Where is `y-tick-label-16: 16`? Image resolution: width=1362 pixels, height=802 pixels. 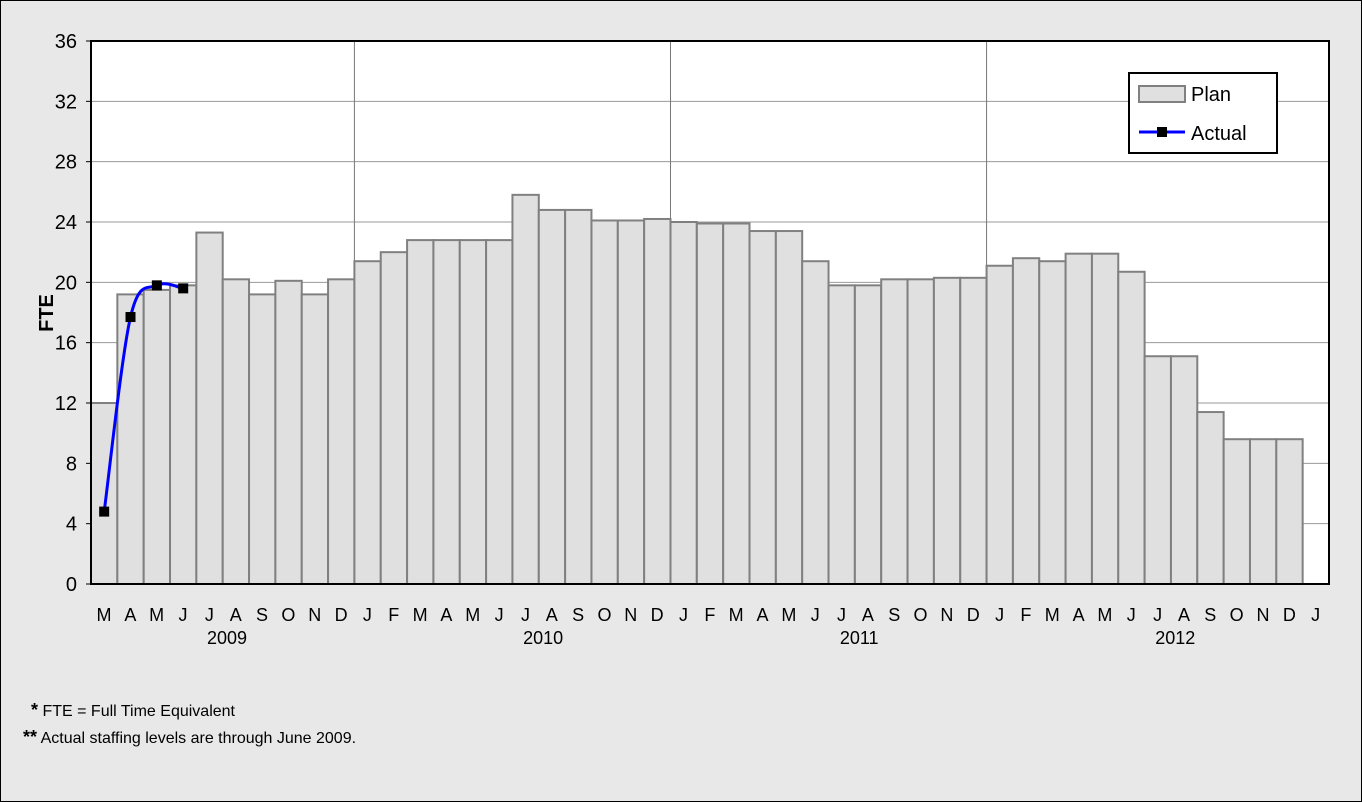
y-tick-label-16: 16 is located at coordinates (66, 344).